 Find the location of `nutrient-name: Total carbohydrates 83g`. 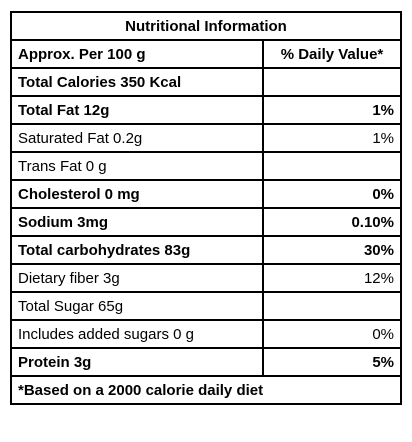

nutrient-name: Total carbohydrates 83g is located at coordinates (137, 250).